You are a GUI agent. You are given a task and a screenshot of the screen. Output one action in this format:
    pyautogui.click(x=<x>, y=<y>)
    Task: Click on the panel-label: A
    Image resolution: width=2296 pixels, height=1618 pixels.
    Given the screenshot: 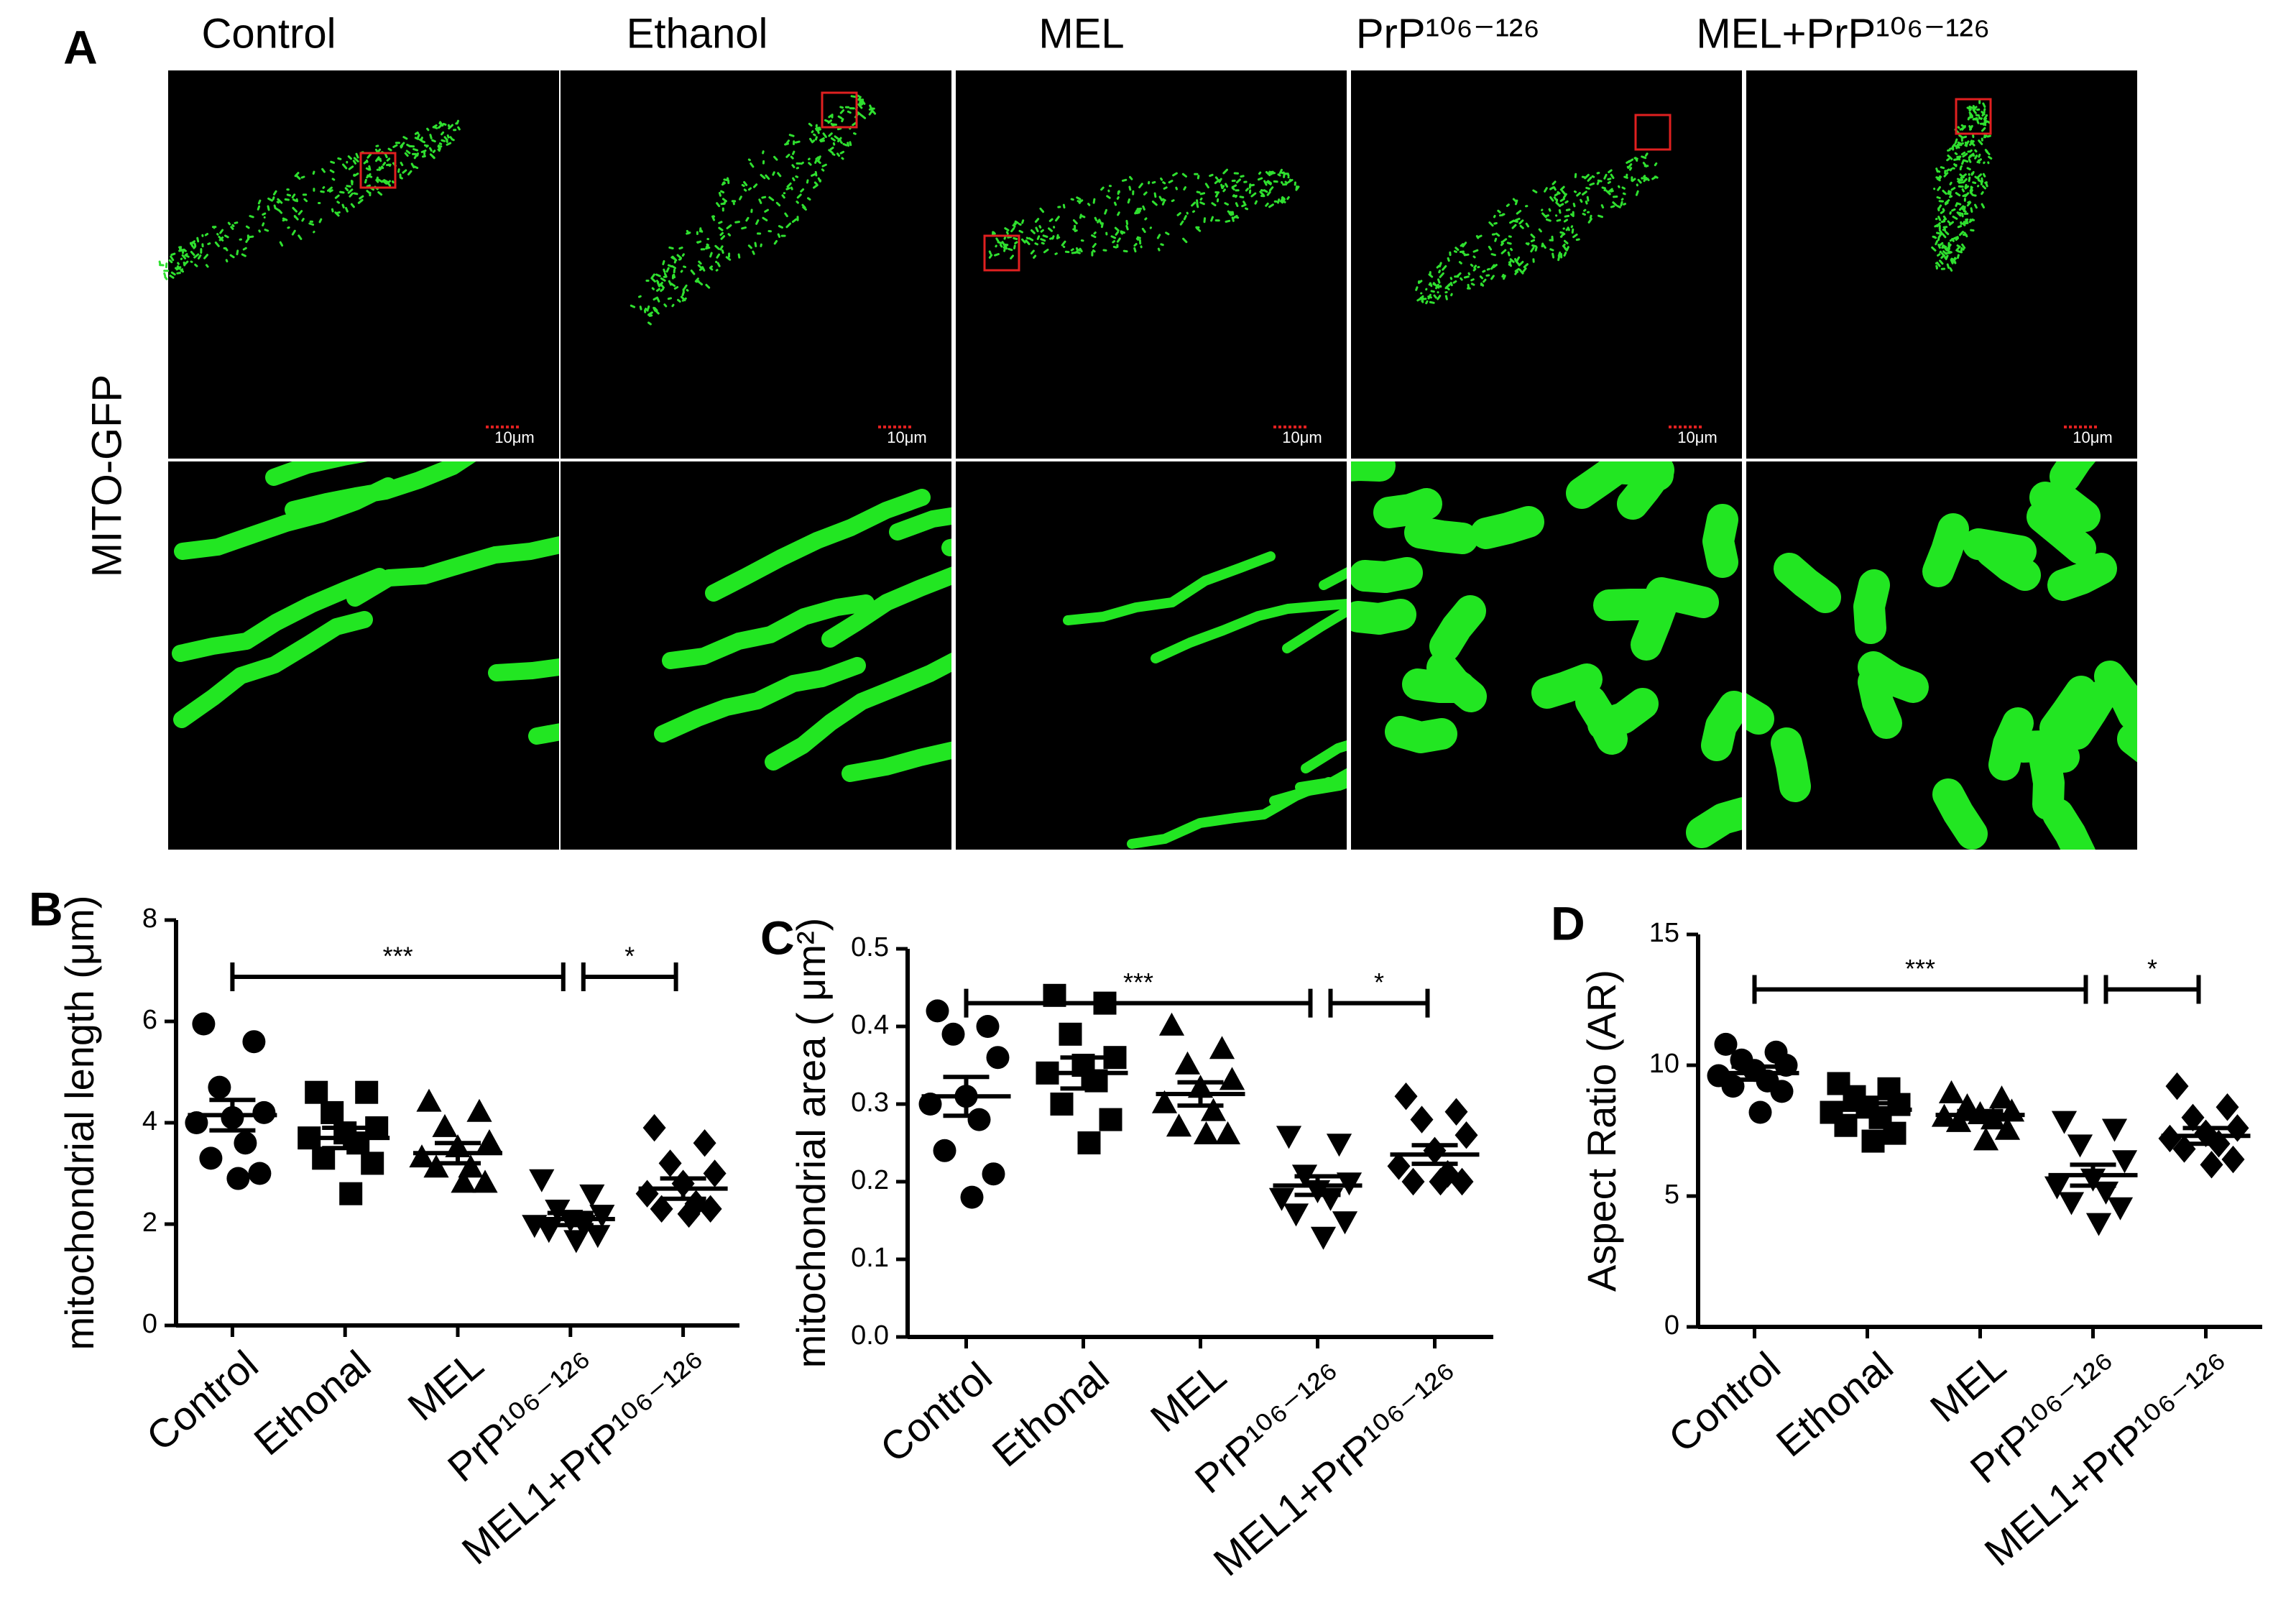 What is the action you would take?
    pyautogui.click(x=80, y=46)
    